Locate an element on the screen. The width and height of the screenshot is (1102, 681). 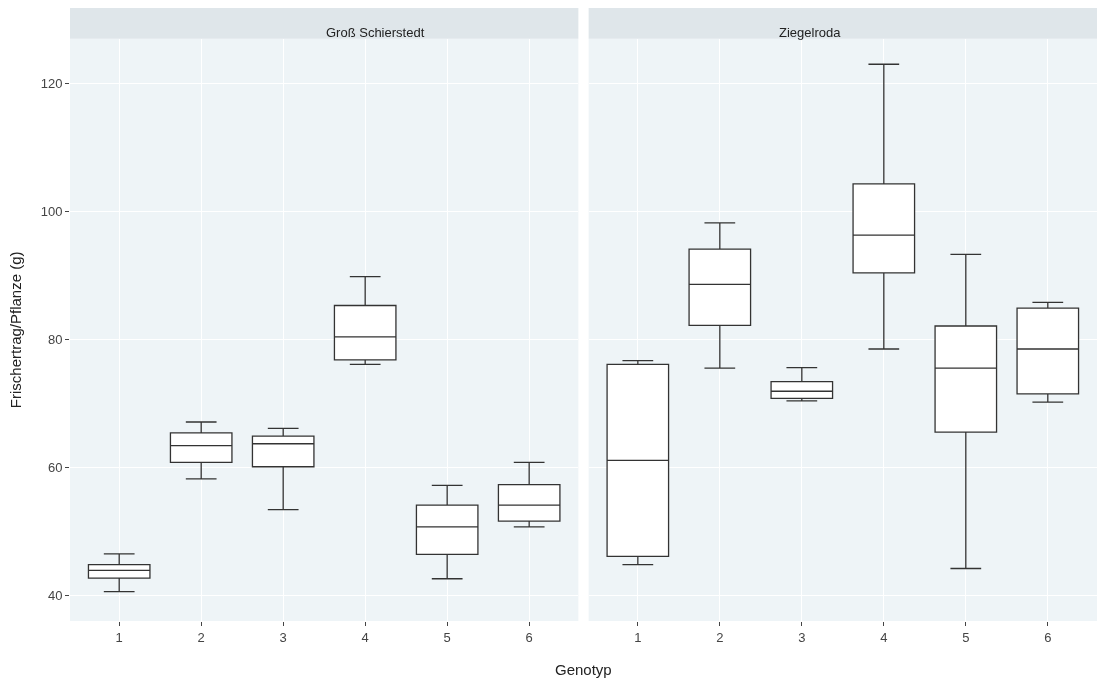
y-tick-label: 80 is located at coordinates (55, 339).